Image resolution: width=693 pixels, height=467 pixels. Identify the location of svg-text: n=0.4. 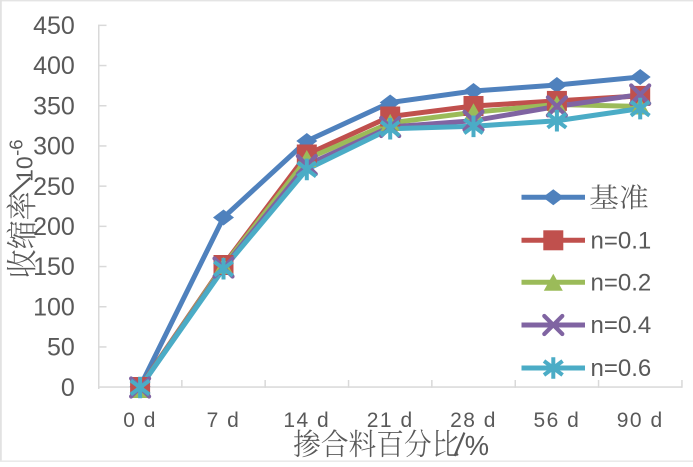
(621, 325).